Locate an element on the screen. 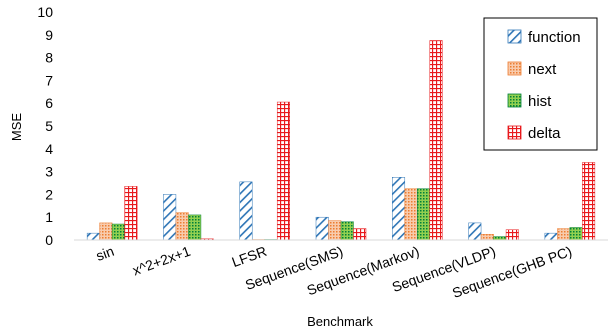 Image resolution: width=613 pixels, height=332 pixels. y-axis: 0 1 2 3 4 5 6 7 8 9 10 is located at coordinates (45, 126).